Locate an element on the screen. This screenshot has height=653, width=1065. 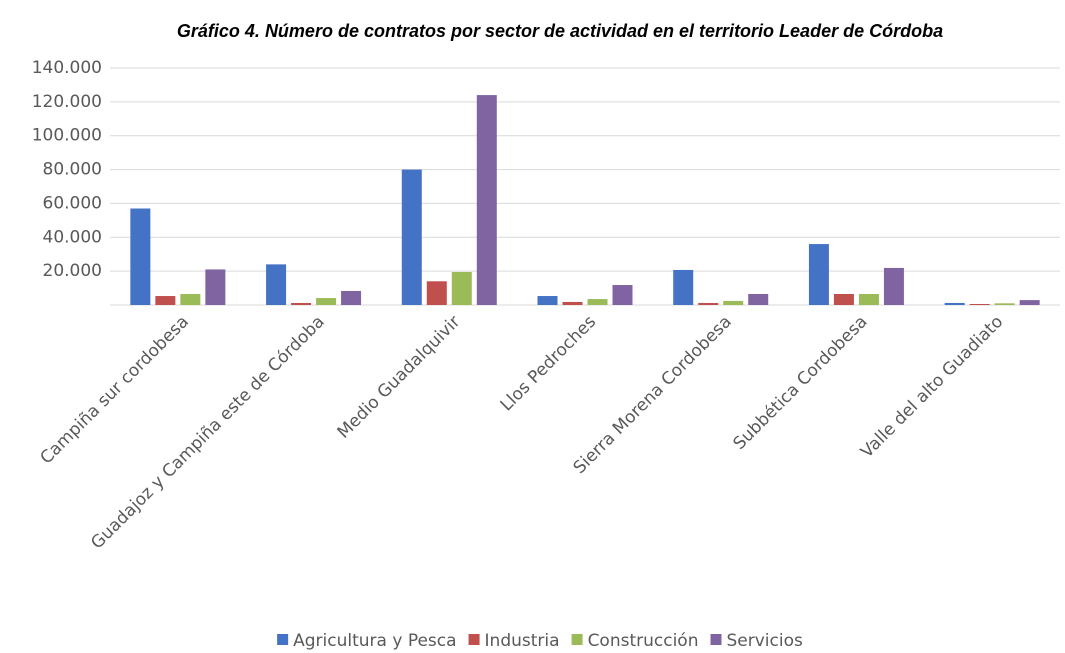
x-tick-label: Llos Pedroches is located at coordinates (548, 363).